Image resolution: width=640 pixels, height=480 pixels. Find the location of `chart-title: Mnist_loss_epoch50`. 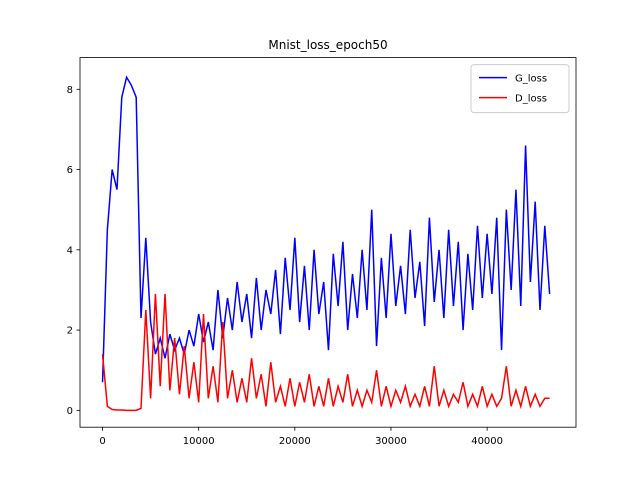

chart-title: Mnist_loss_epoch50 is located at coordinates (327, 45).